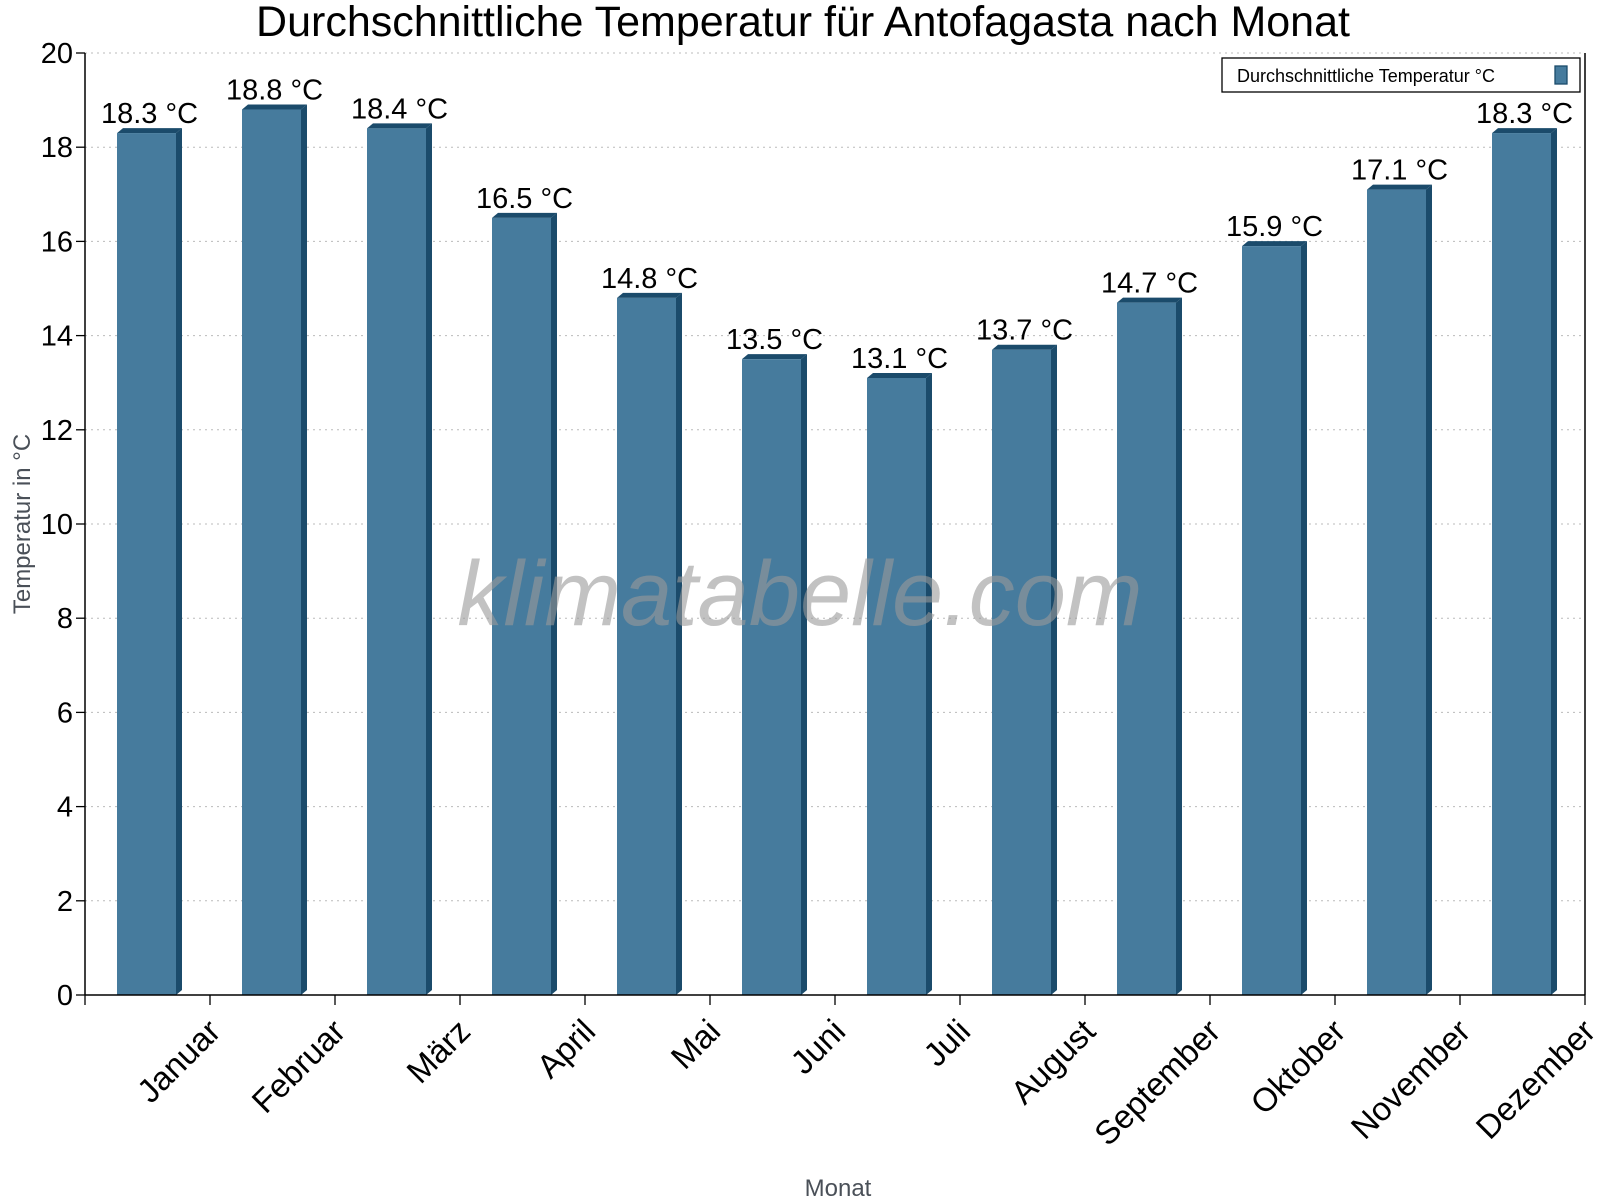 The height and width of the screenshot is (1200, 1600). I want to click on watermark: klimatabelle.com, so click(799, 594).